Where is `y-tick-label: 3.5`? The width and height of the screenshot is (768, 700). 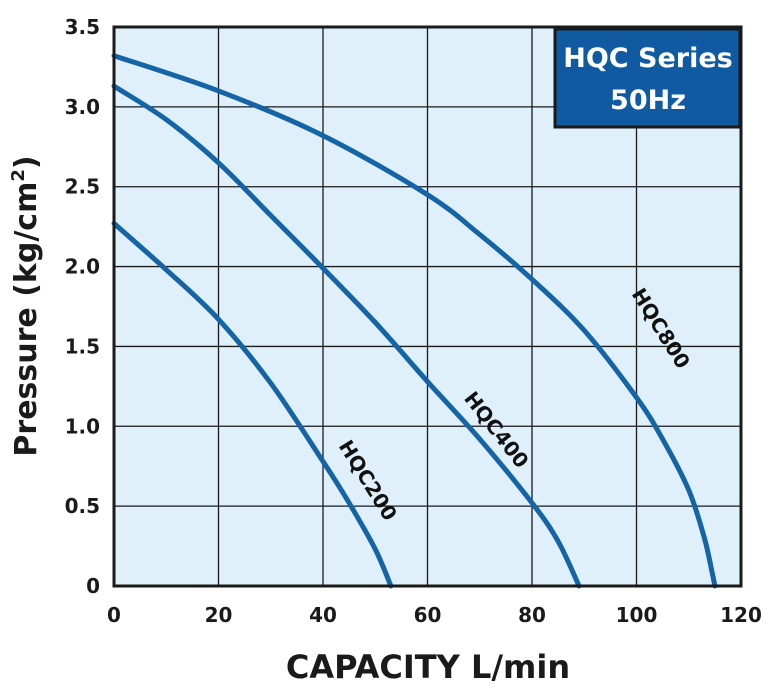 y-tick-label: 3.5 is located at coordinates (82, 27).